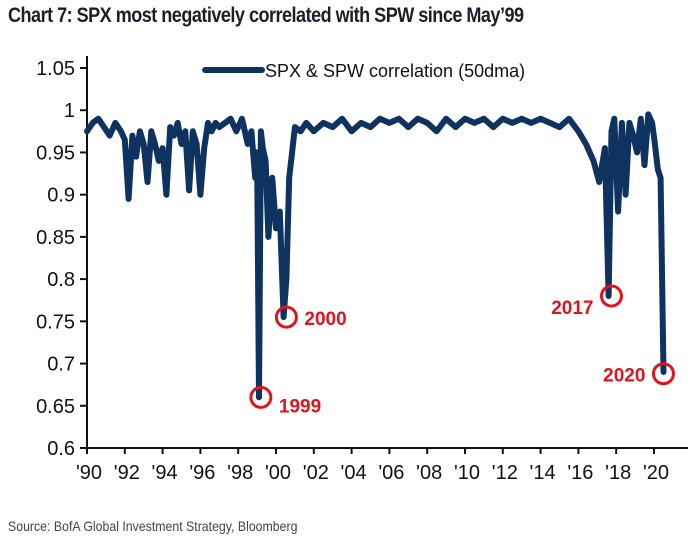 The width and height of the screenshot is (700, 548). I want to click on y-tick-label: 0.75, so click(55, 322).